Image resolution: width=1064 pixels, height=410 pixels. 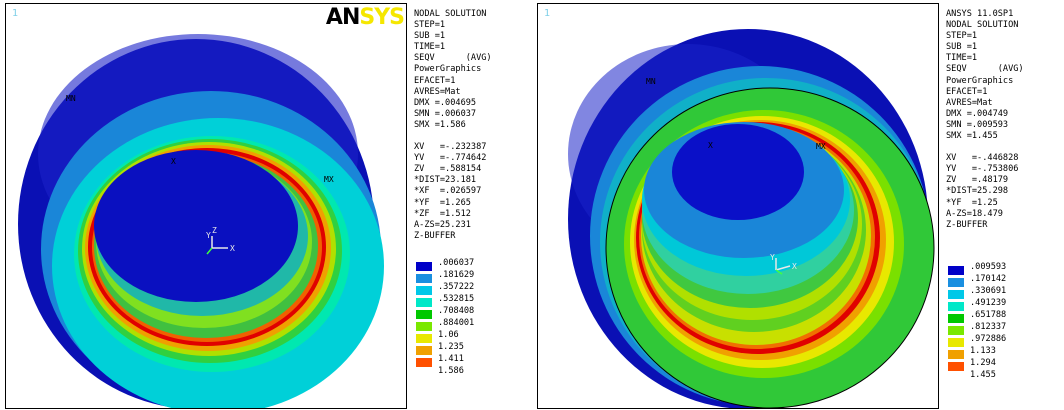 What do you see at coordinates (988, 303) in the screenshot?
I see `legend-value: .491239` at bounding box center [988, 303].